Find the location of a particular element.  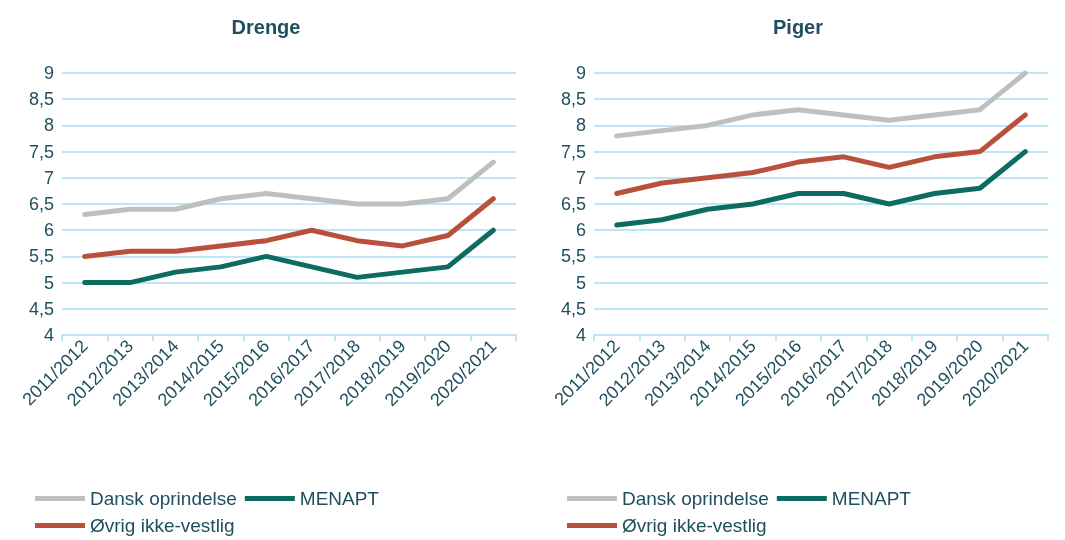

chart-title: Drenge is located at coordinates (266, 27).